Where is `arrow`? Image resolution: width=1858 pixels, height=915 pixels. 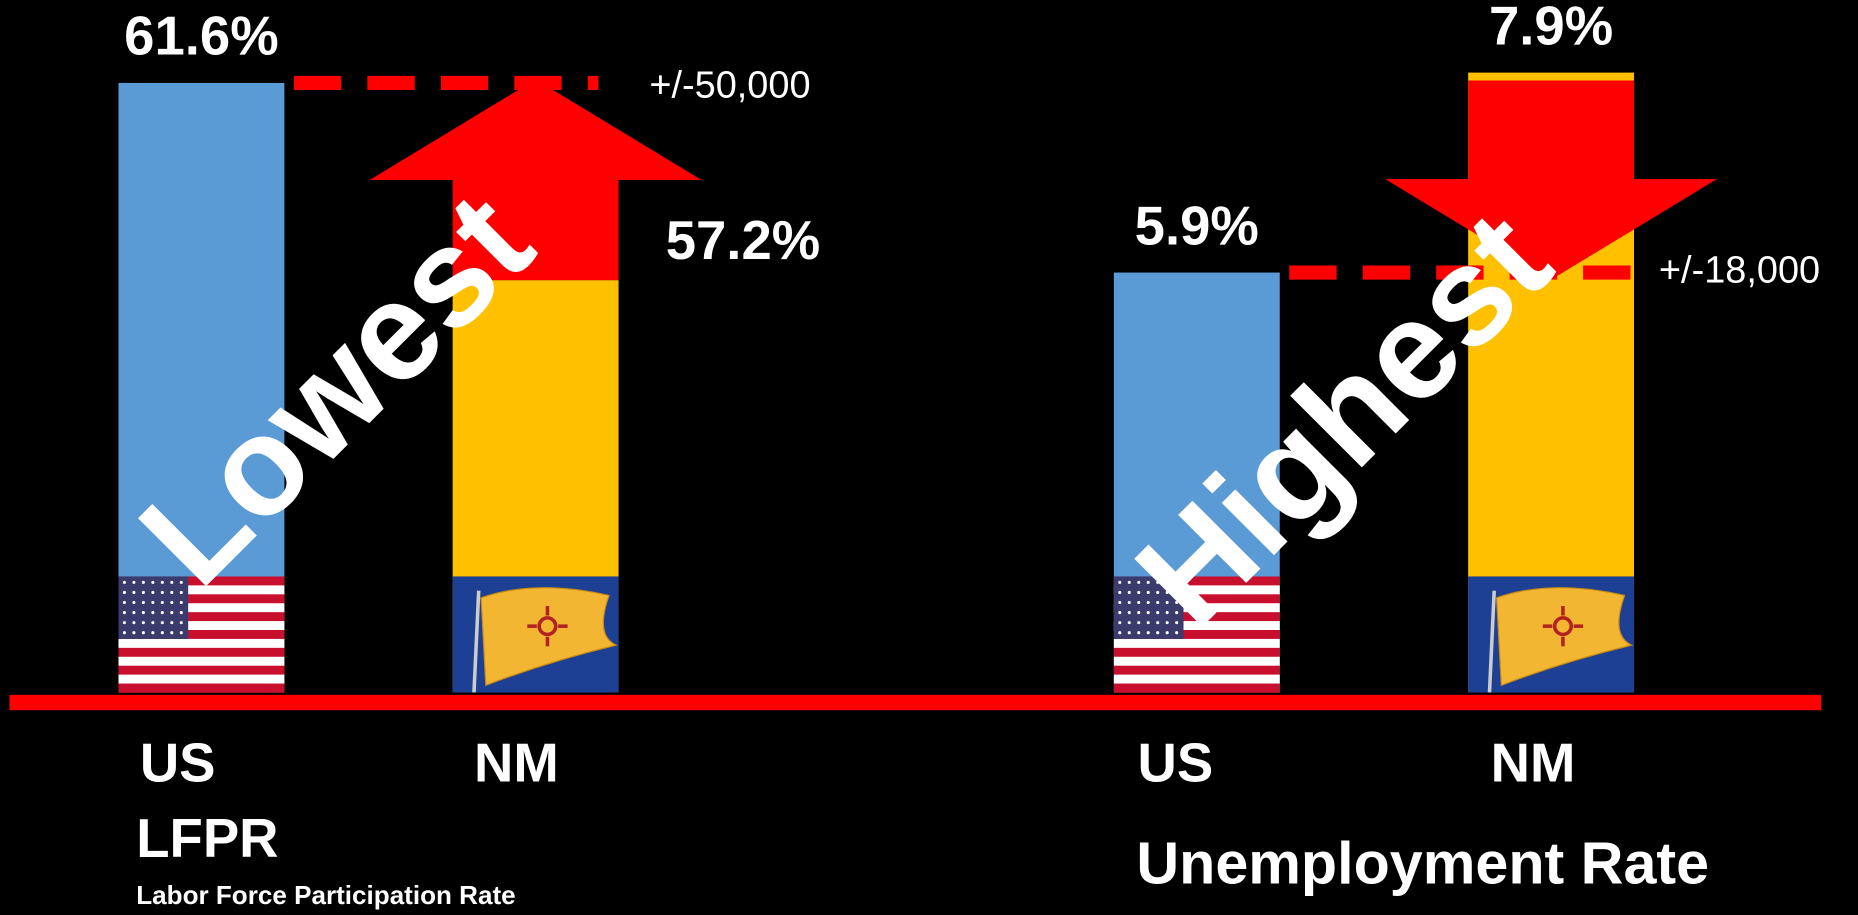 arrow is located at coordinates (1551, 180).